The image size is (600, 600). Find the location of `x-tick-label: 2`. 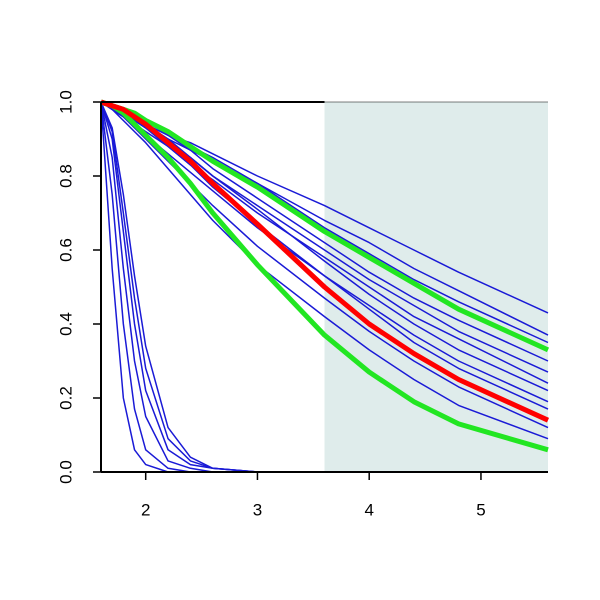

x-tick-label: 2 is located at coordinates (145, 509).